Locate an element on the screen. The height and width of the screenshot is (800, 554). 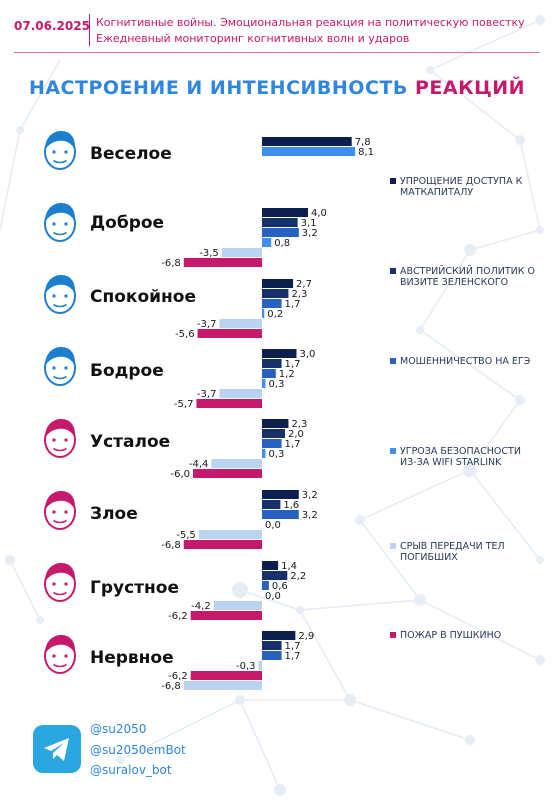
category-label: Веселое is located at coordinates (131, 154).